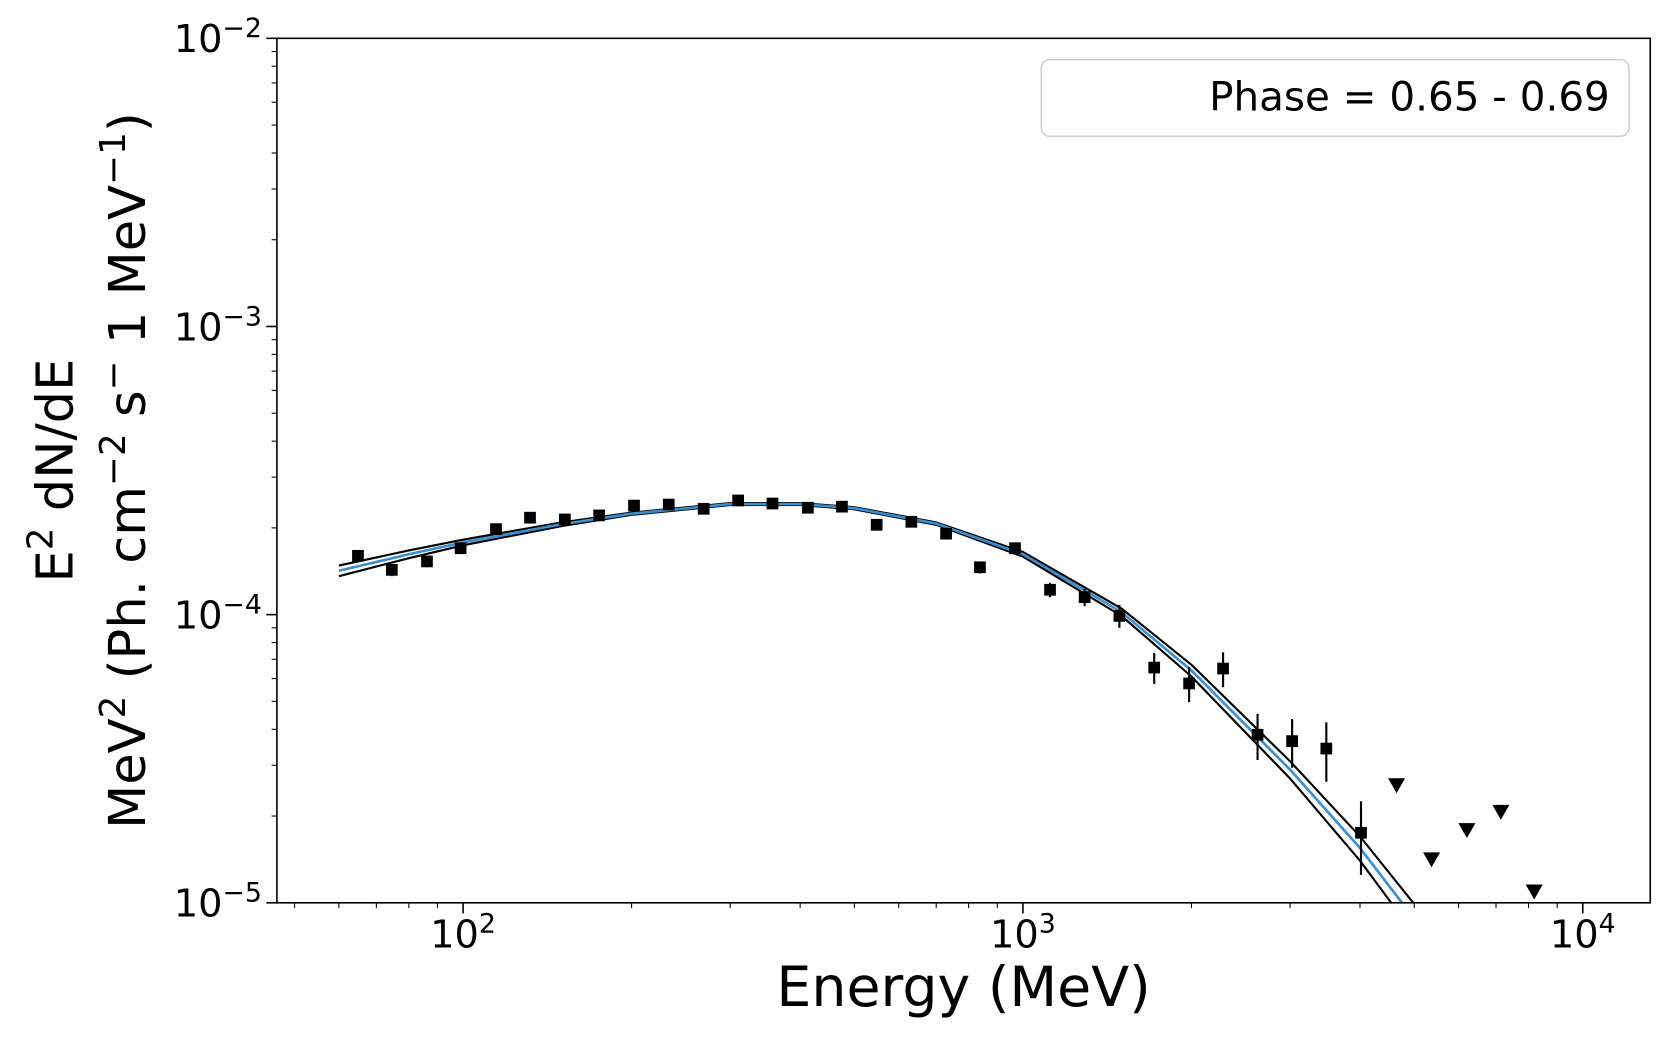  Describe the element at coordinates (242, 316) in the screenshot. I see `superscript: −3` at that location.